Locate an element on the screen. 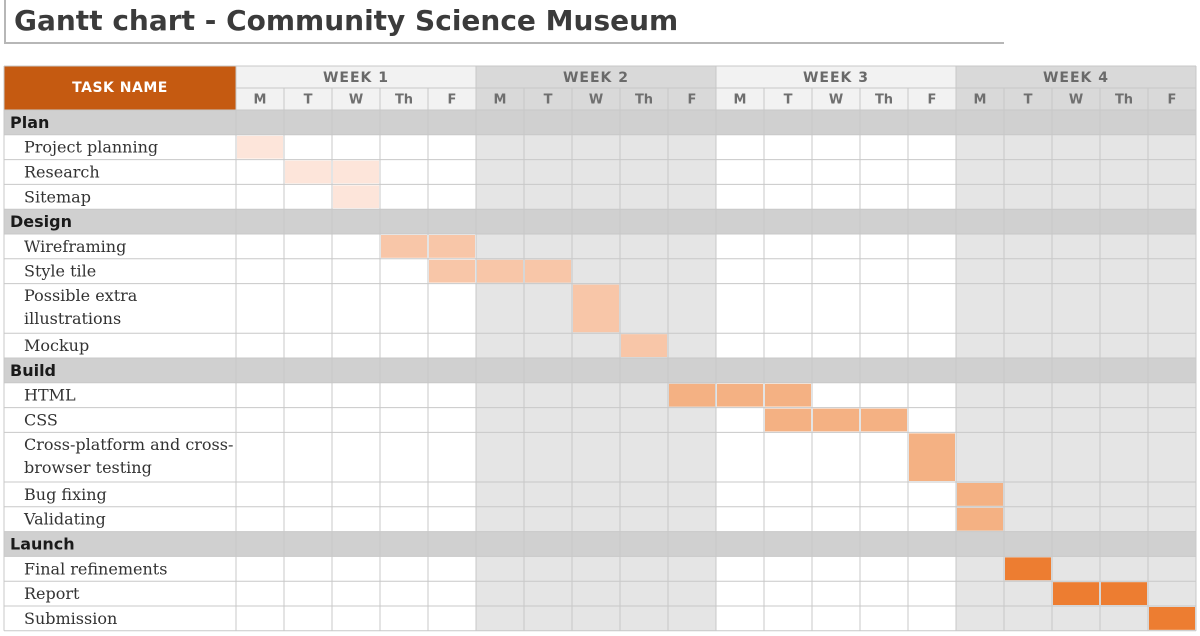  task-name-header-cell is located at coordinates (120, 88).